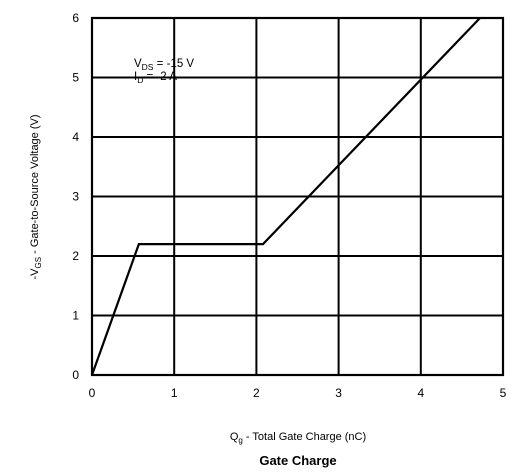 The width and height of the screenshot is (512, 473). What do you see at coordinates (420, 393) in the screenshot?
I see `x-tick-label: 4` at bounding box center [420, 393].